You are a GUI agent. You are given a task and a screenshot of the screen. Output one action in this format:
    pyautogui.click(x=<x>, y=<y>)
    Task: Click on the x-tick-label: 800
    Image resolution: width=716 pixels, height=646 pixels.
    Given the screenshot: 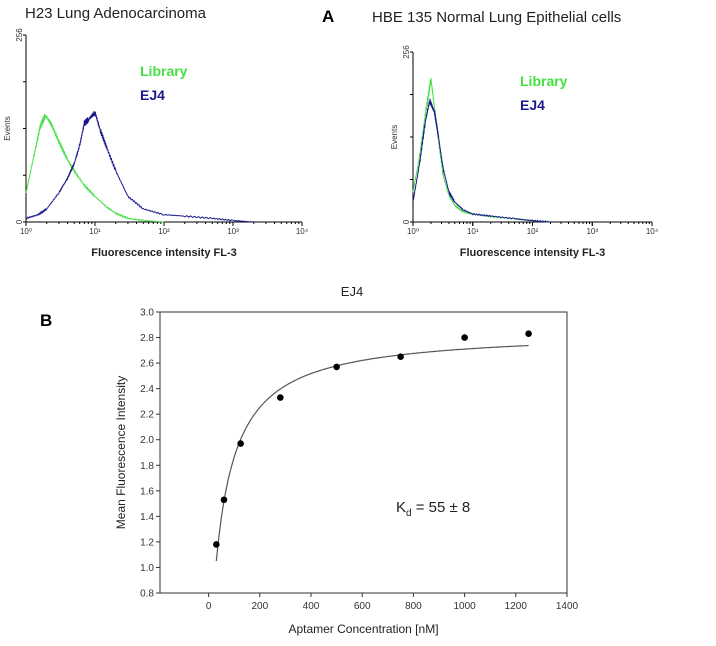 What is the action you would take?
    pyautogui.click(x=413, y=606)
    